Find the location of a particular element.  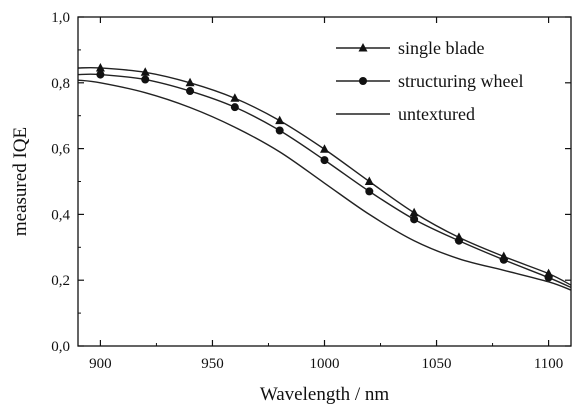

y-tick-label: 0,0 is located at coordinates (60, 347).